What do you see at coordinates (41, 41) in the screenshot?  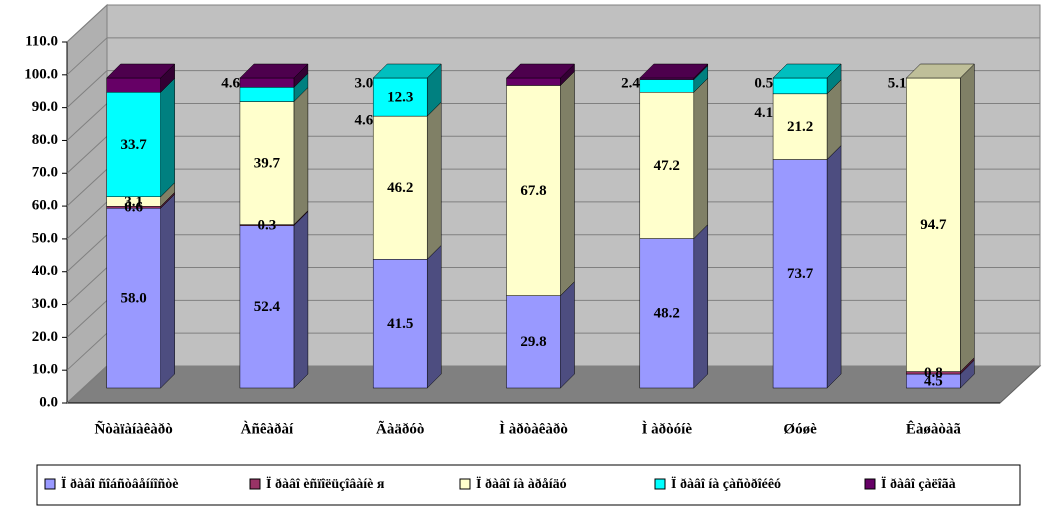 I see `y-tick-label: 110.0` at bounding box center [41, 41].